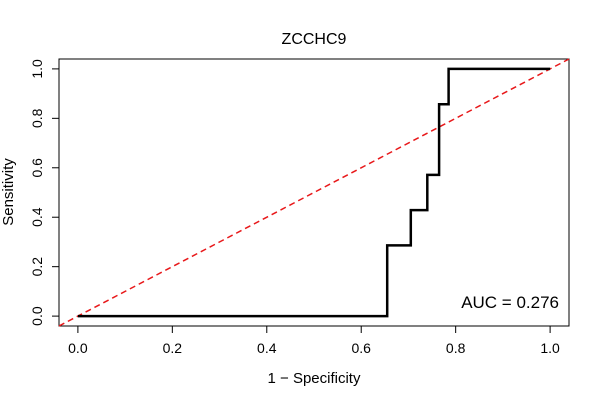 This screenshot has height=400, width=600. Describe the element at coordinates (314, 378) in the screenshot. I see `x-axis-title: 1 − Specificity` at that location.